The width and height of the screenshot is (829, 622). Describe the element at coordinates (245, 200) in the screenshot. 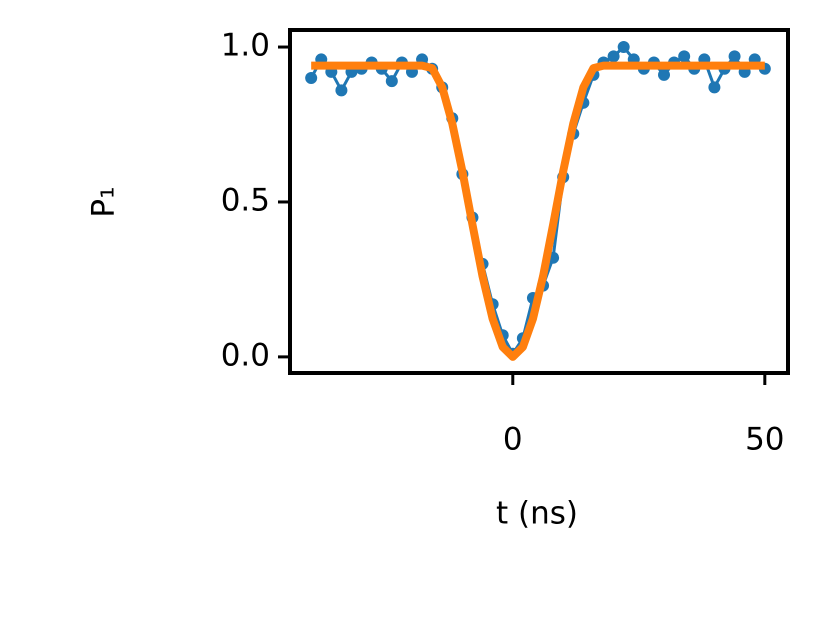

I see `y-tick-label: 0.5` at that location.